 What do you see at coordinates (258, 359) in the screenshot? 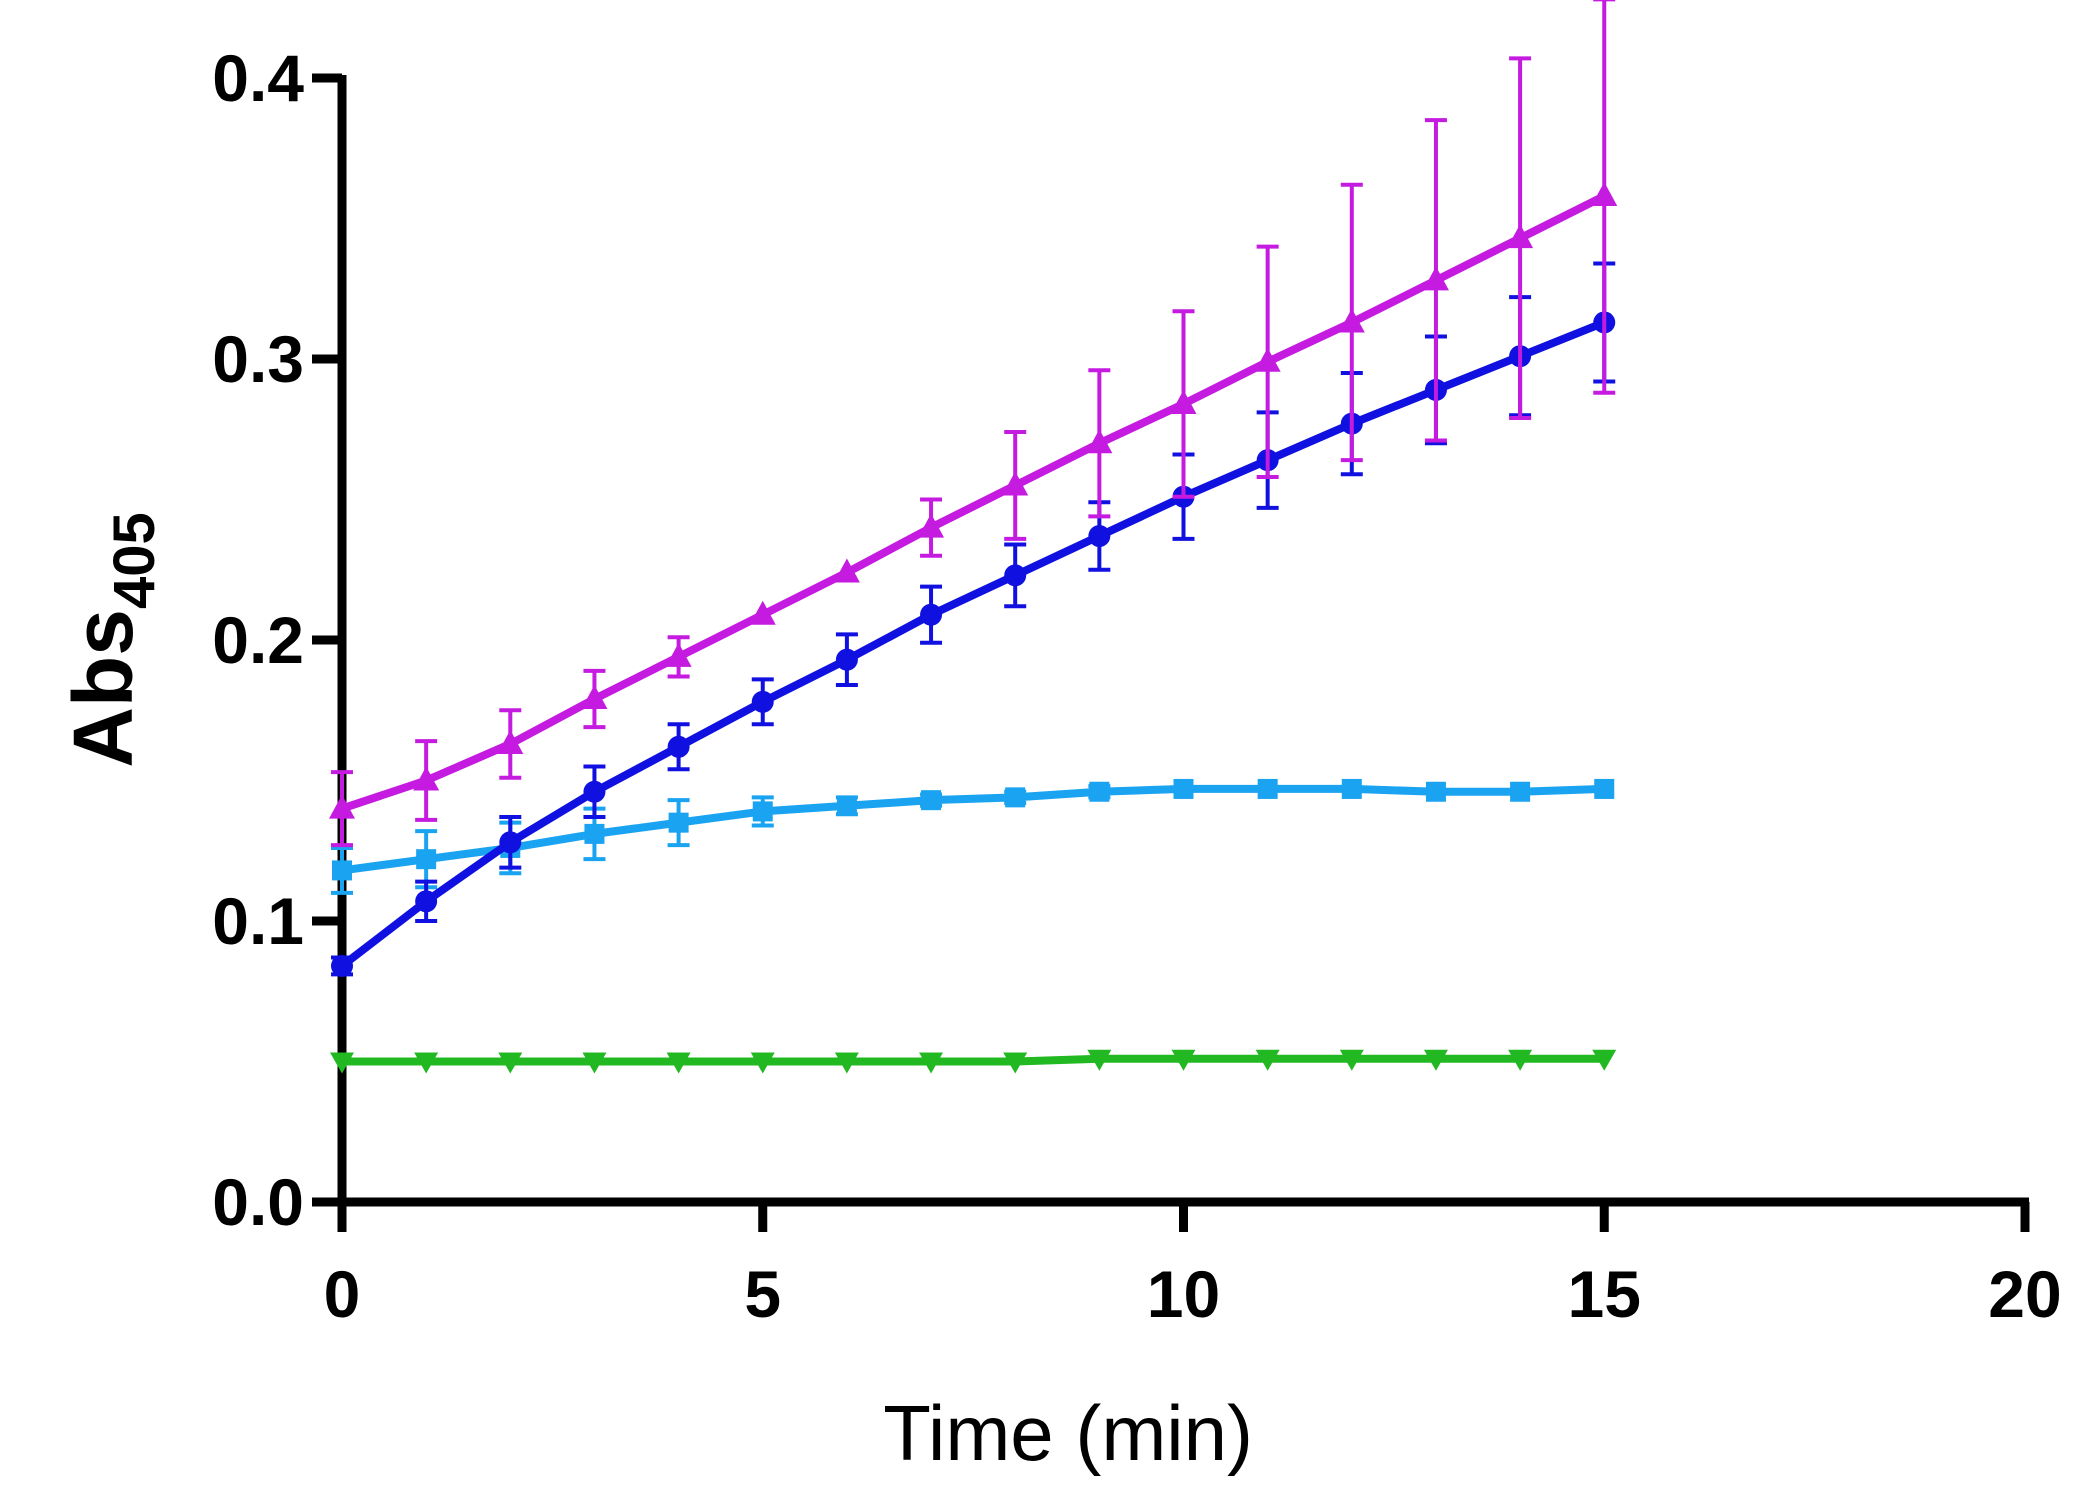
I see `y-tick-label: 0.3` at bounding box center [258, 359].